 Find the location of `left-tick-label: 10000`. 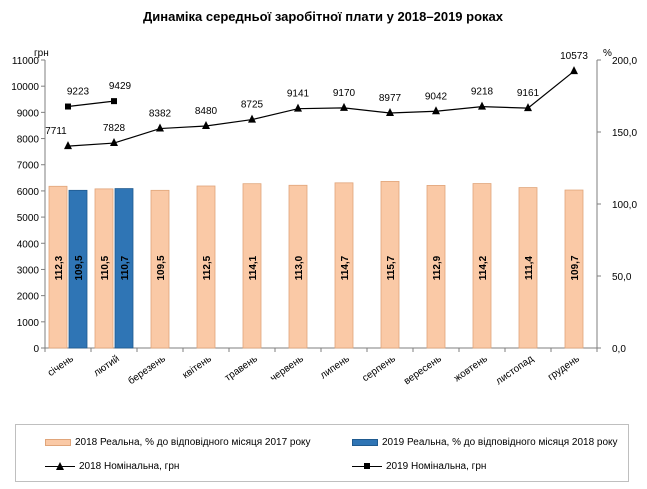

left-tick-label: 10000 is located at coordinates (25, 87).